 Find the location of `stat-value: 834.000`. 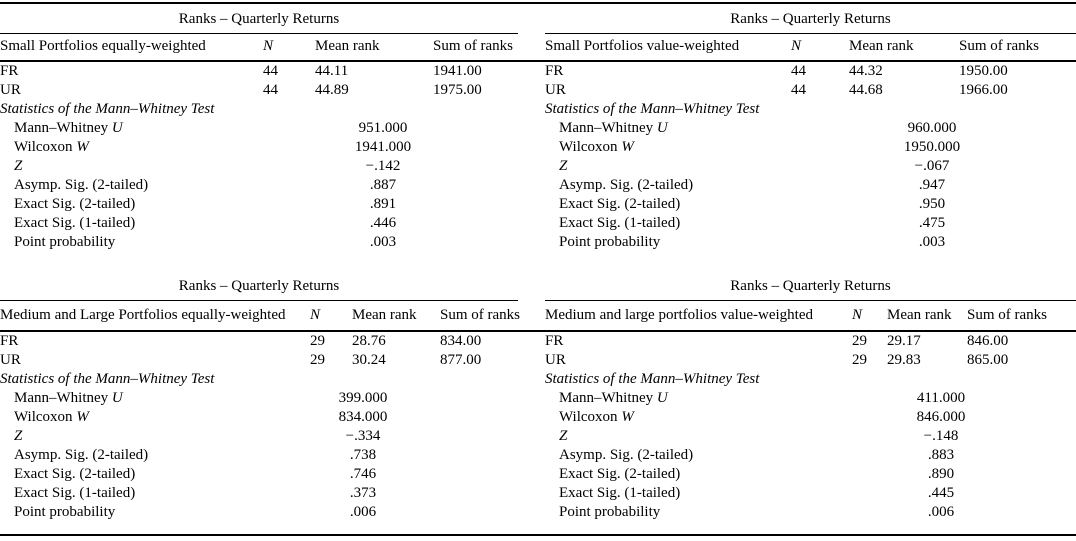

stat-value: 834.000 is located at coordinates (363, 417).